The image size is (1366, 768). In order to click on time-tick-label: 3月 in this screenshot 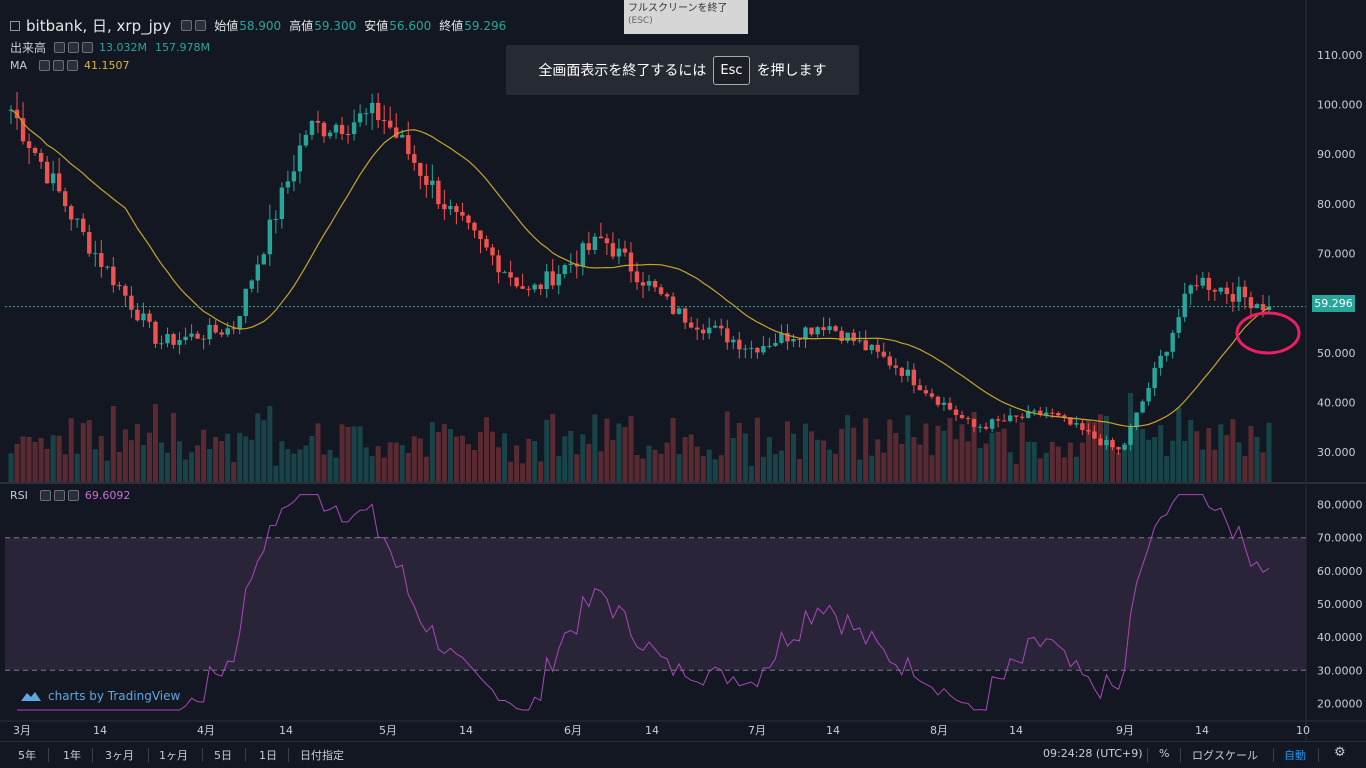, I will do `click(22, 730)`.